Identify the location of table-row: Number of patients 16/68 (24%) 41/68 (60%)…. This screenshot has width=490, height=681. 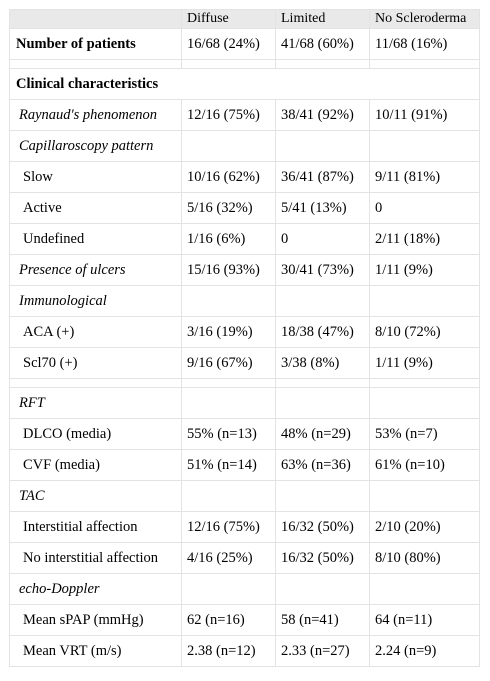
(244, 44).